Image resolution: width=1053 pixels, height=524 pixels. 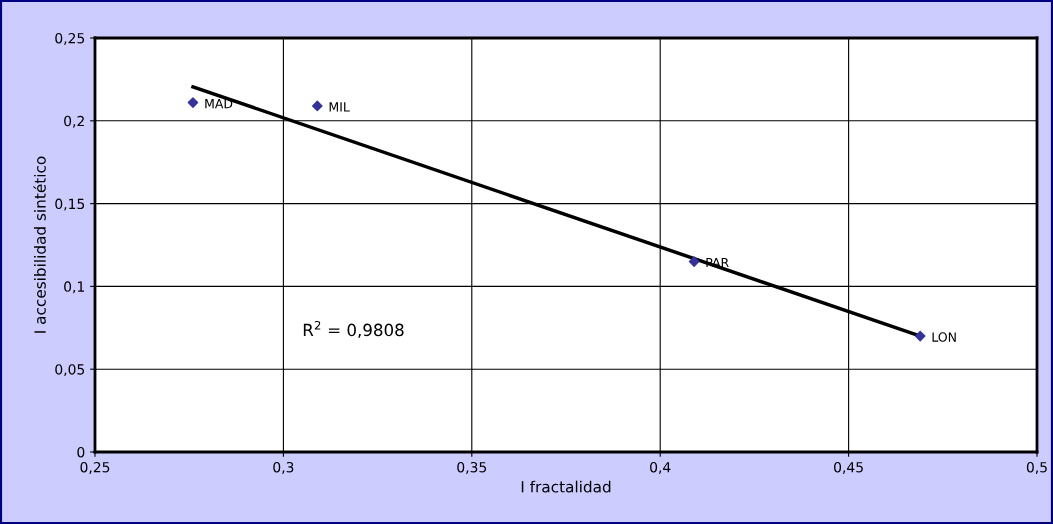 What do you see at coordinates (1036, 467) in the screenshot?
I see `x-tick-label: 0,5` at bounding box center [1036, 467].